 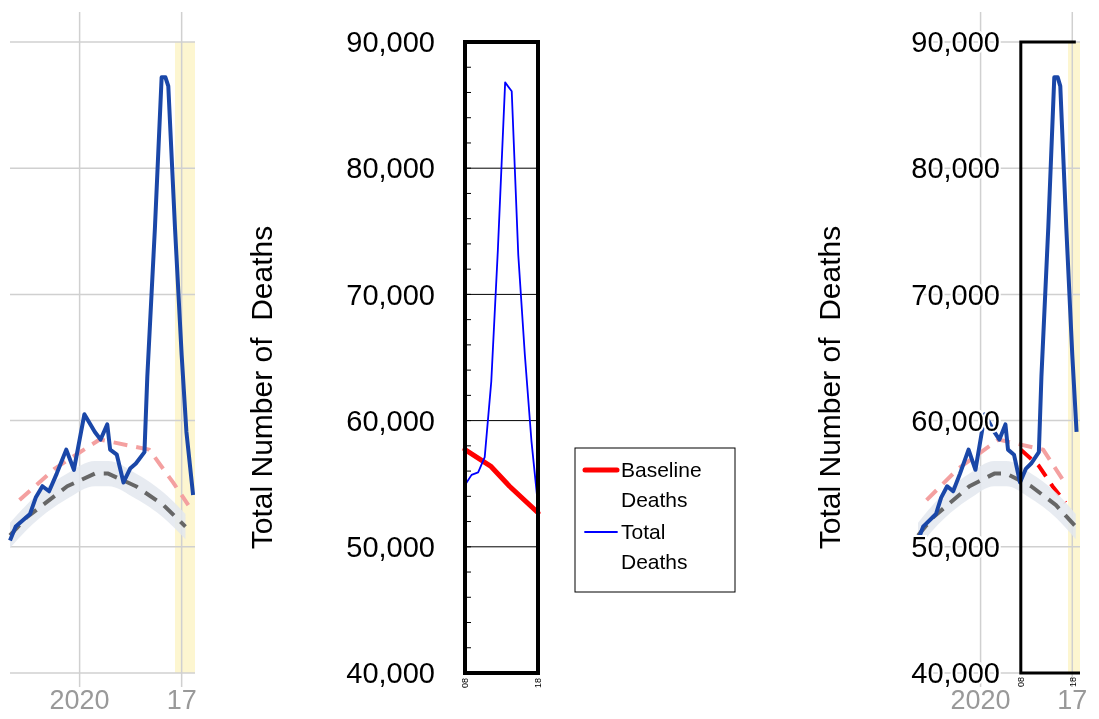 I want to click on y-tick-label: 40,000, so click(x=390, y=673).